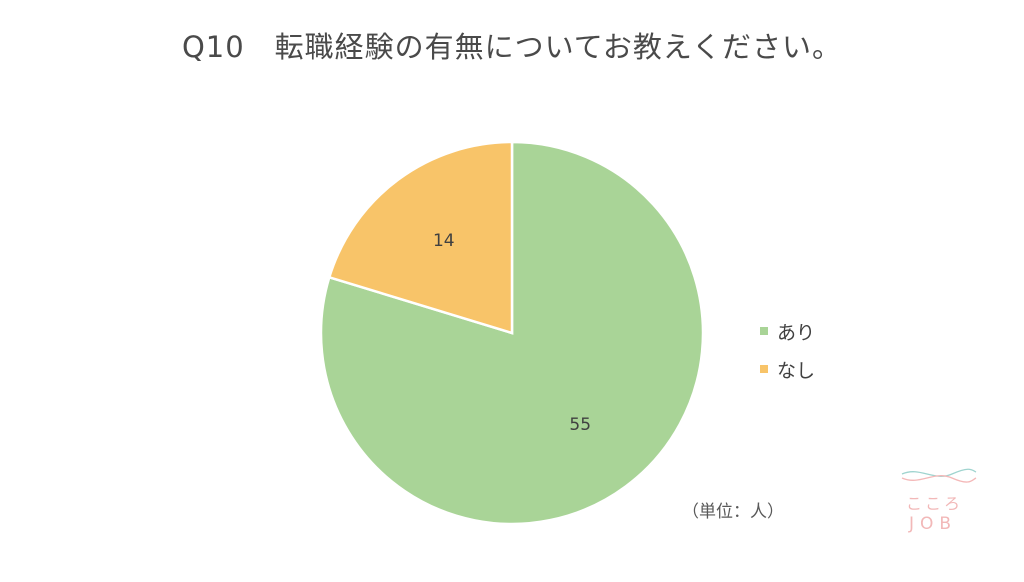  I want to click on legend-swatch-ari, so click(764, 331).